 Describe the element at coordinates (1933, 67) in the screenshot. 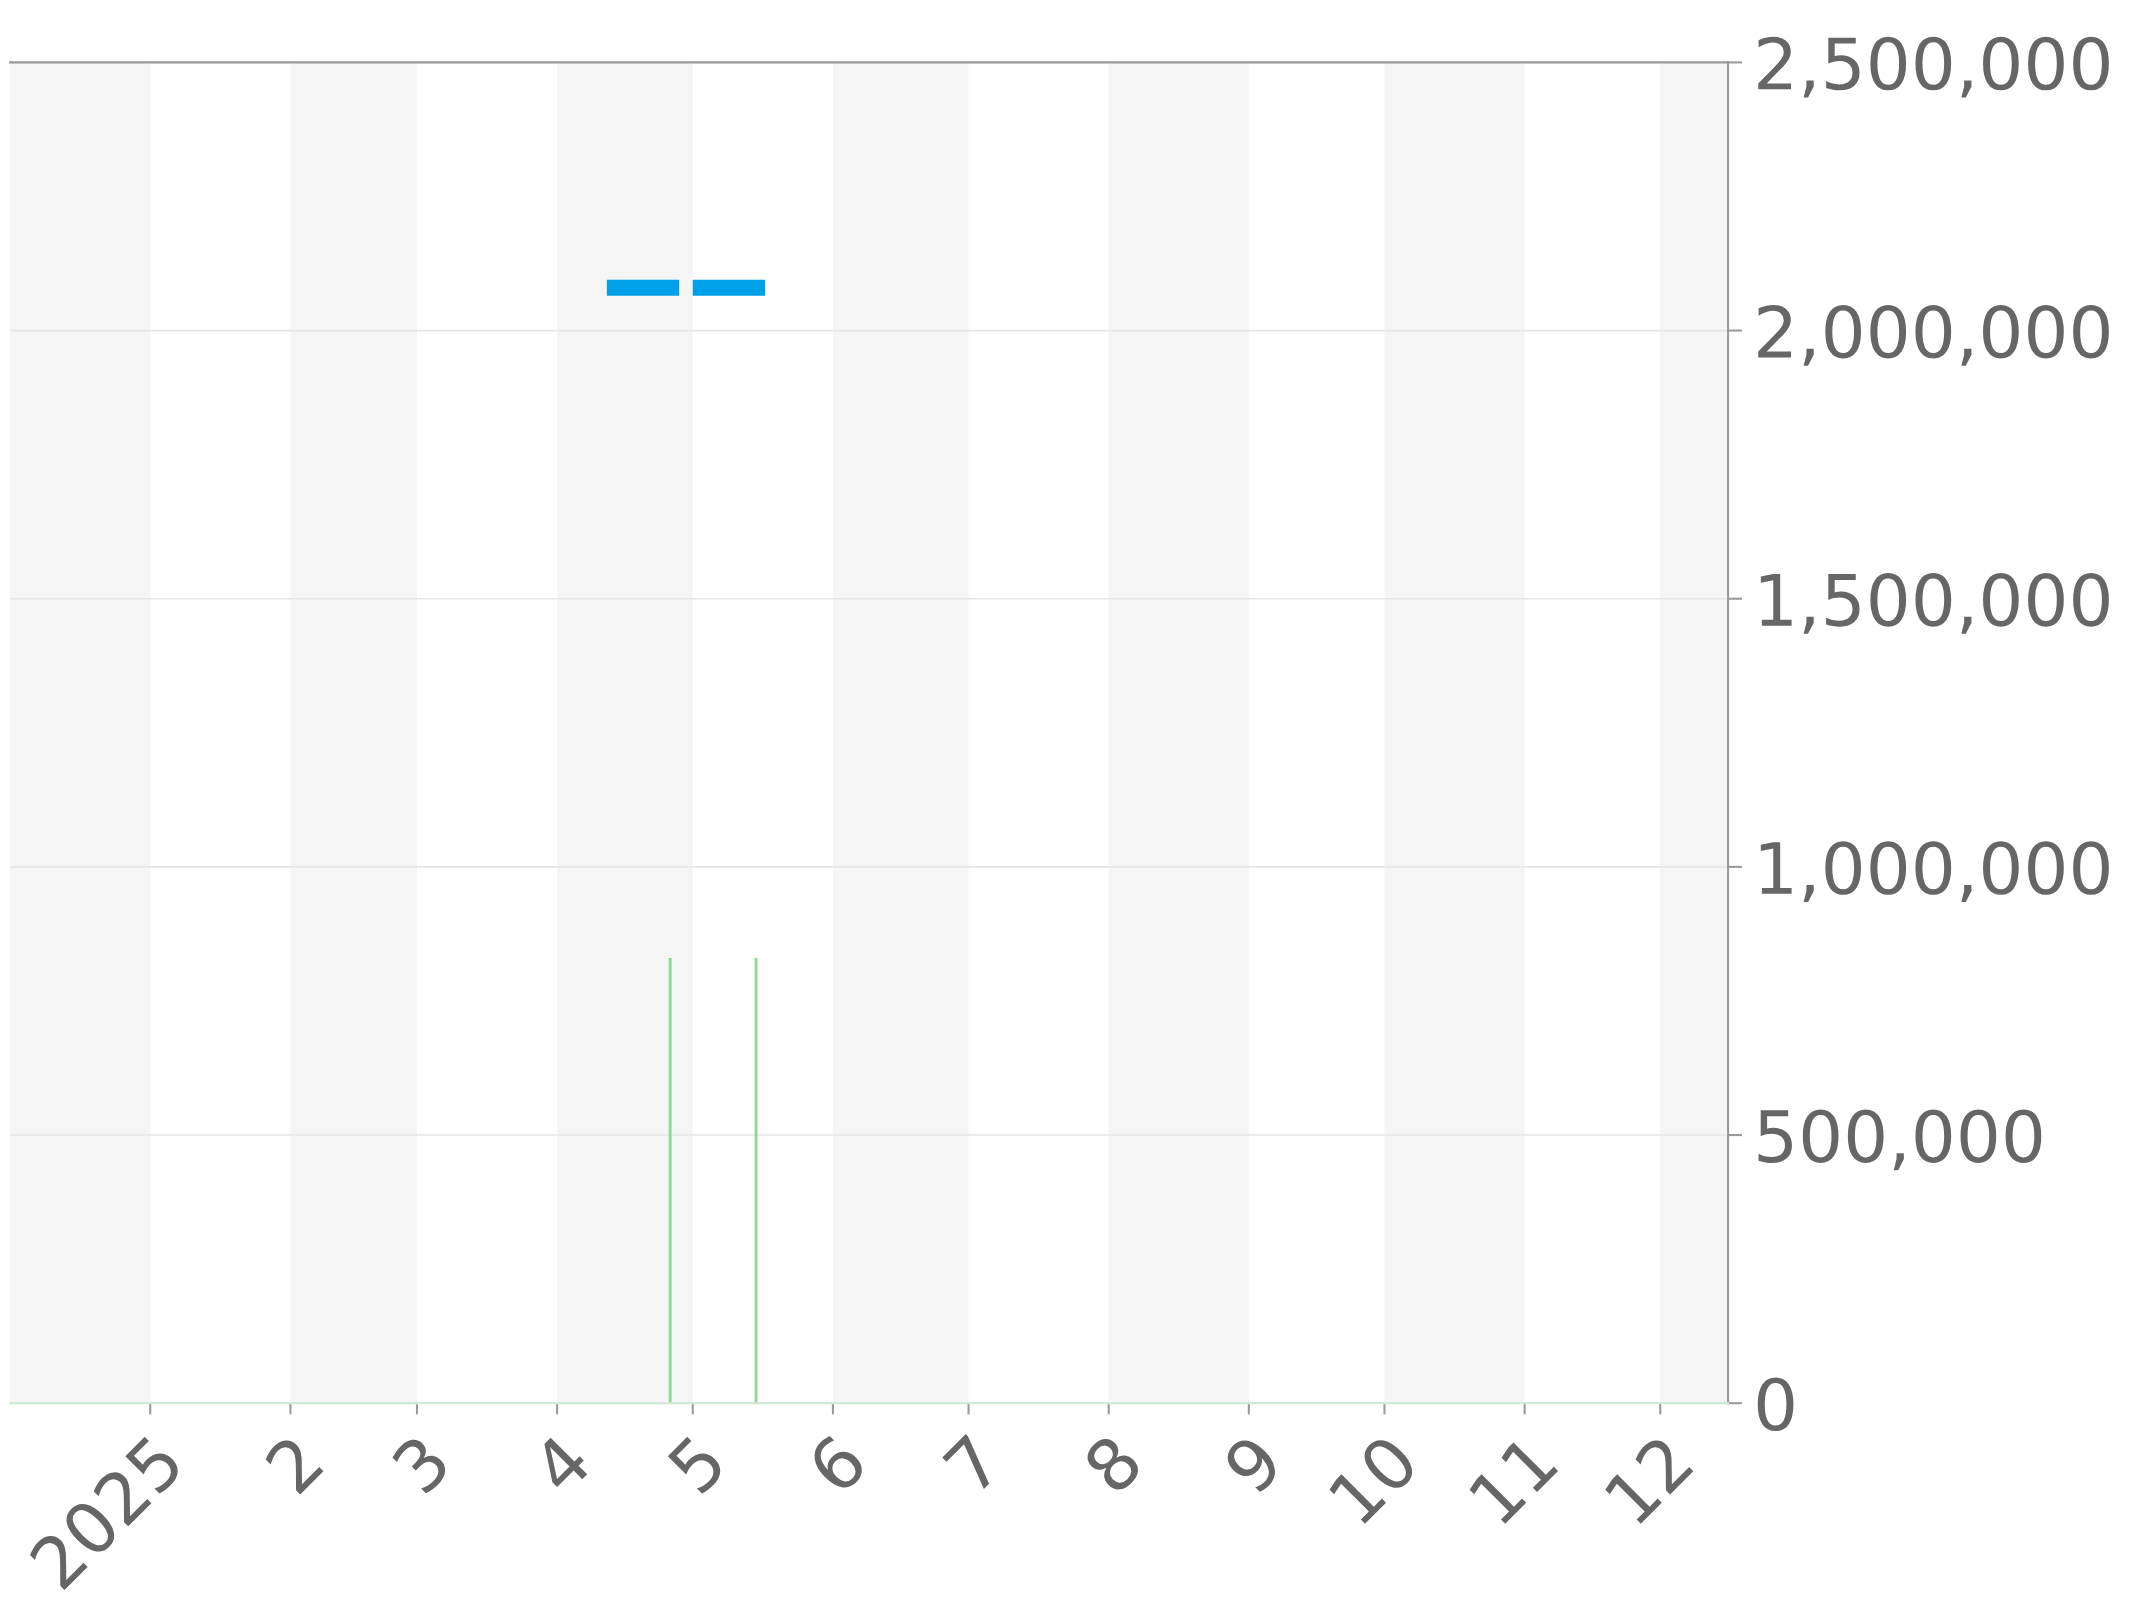

I see `y-tick-label: 2,500,000` at that location.